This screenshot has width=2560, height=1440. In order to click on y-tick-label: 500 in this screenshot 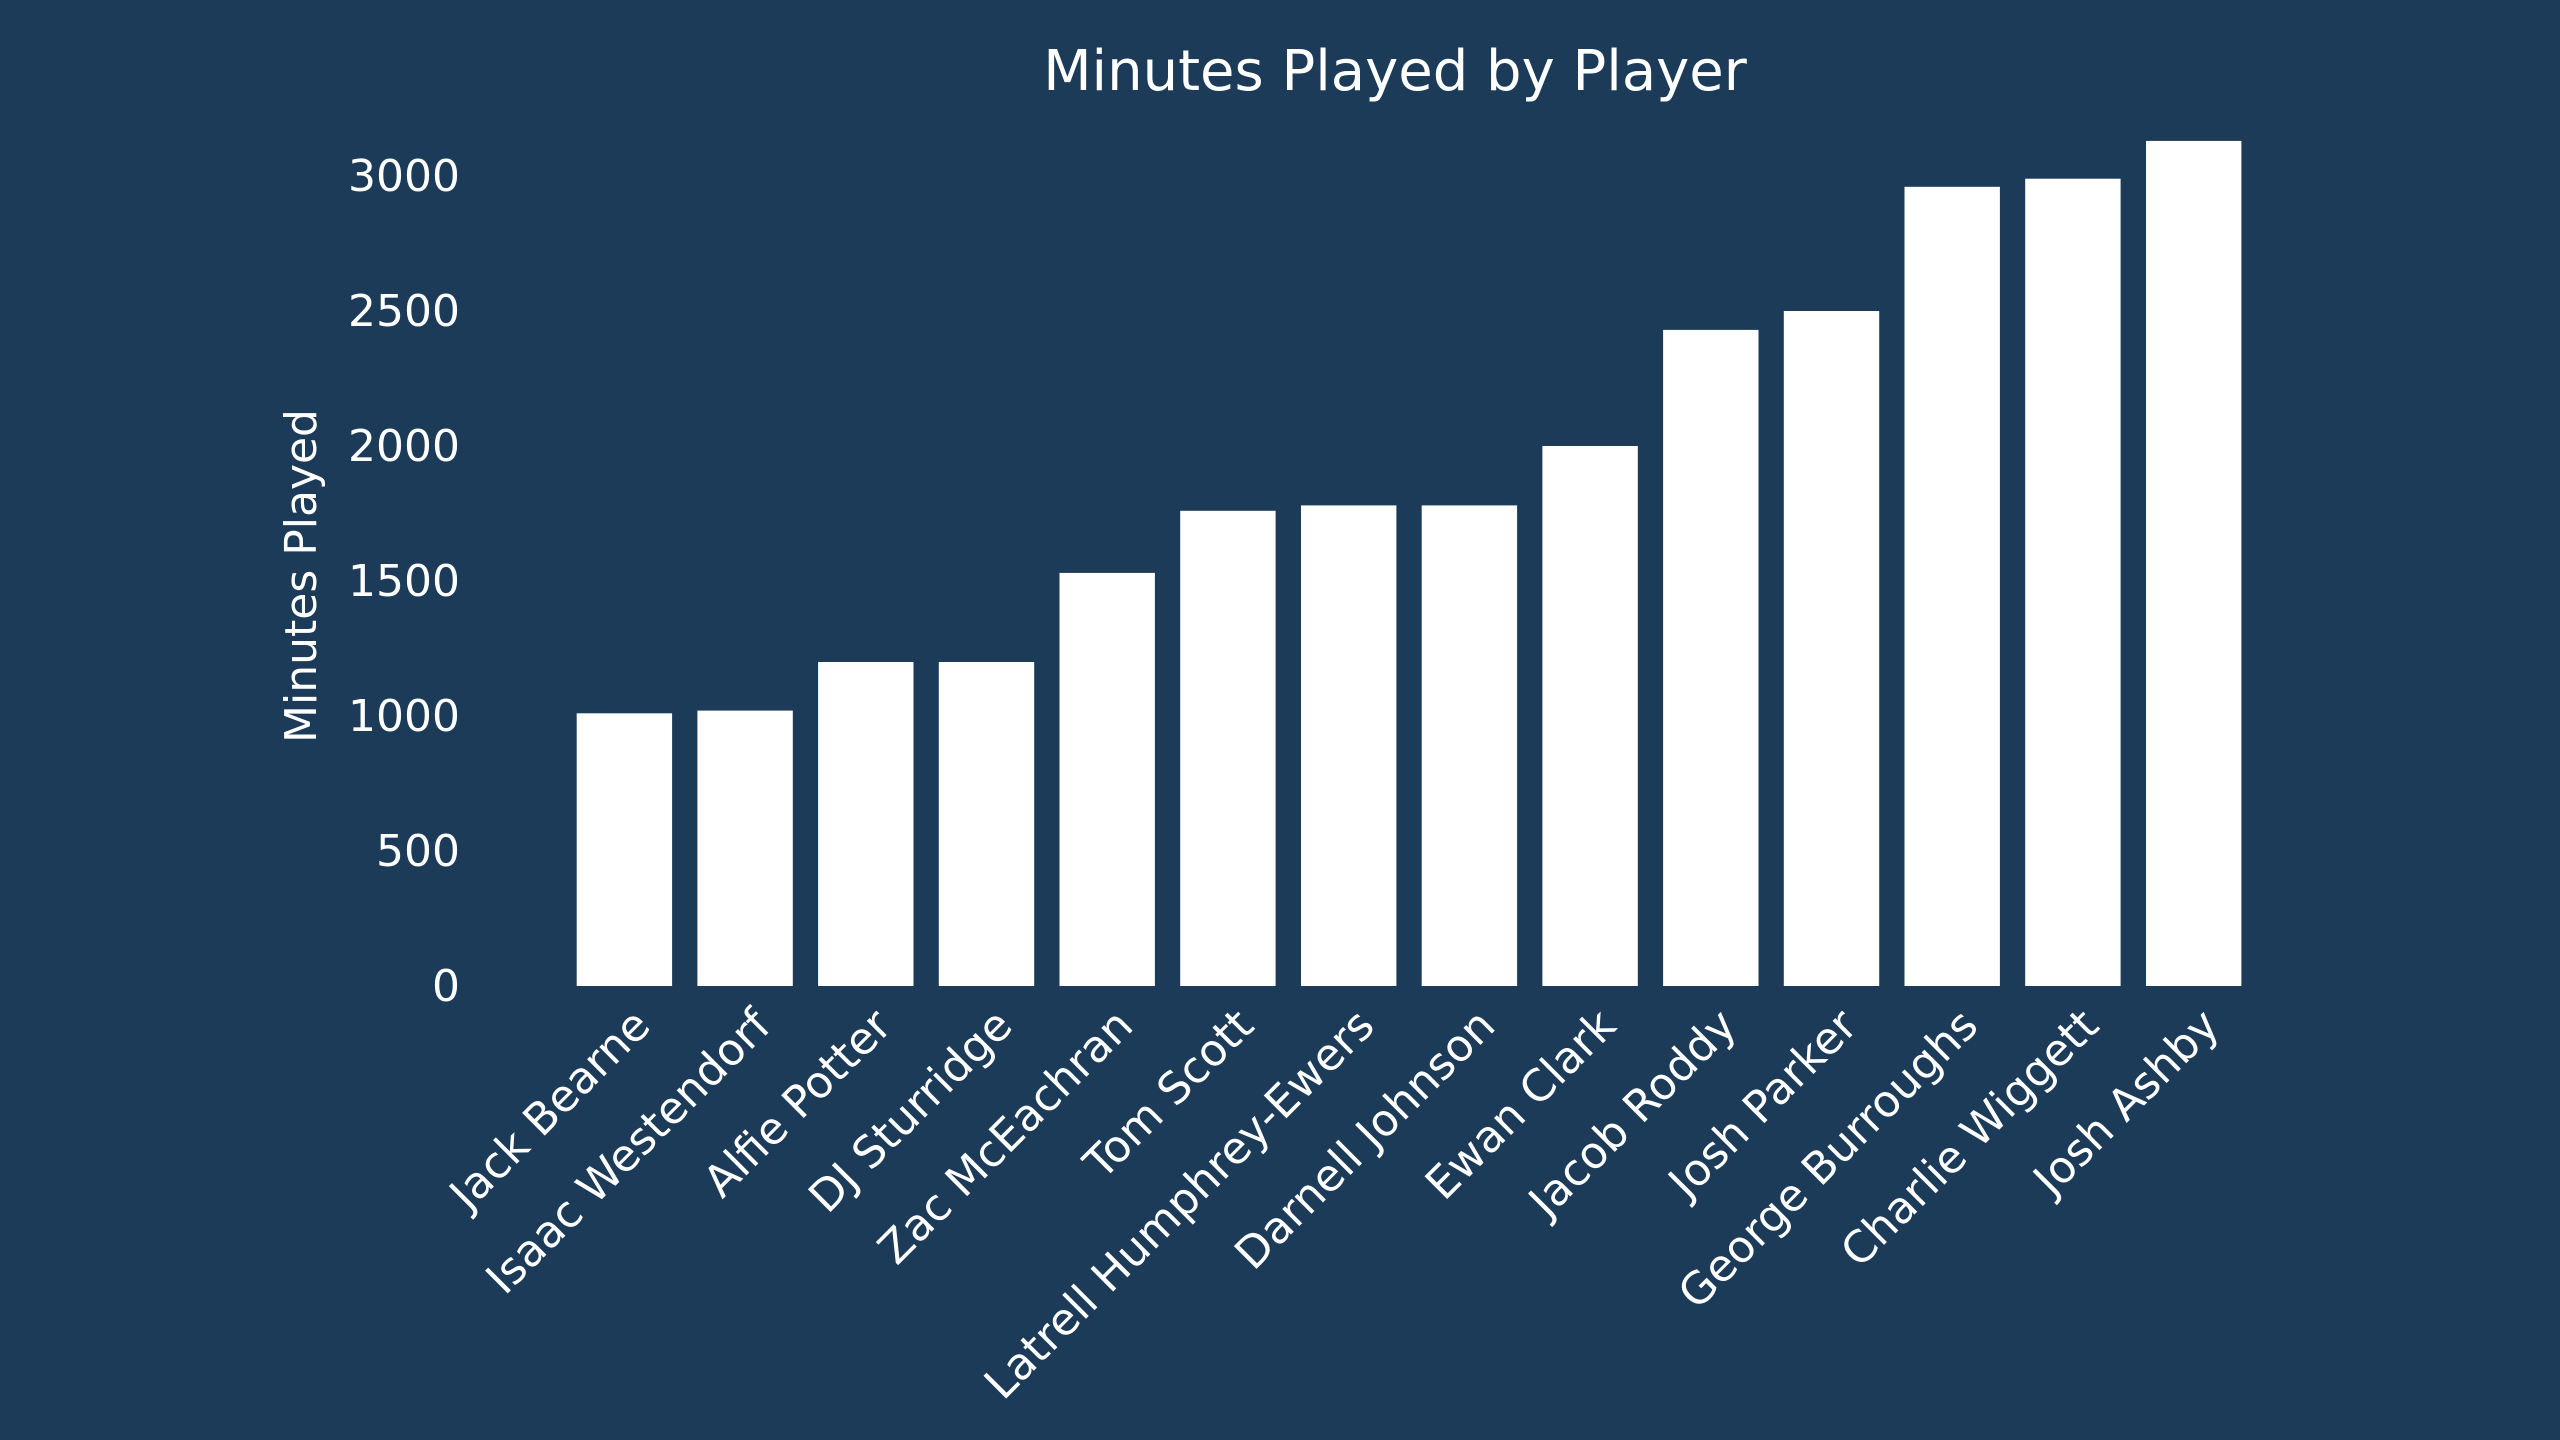, I will do `click(418, 851)`.